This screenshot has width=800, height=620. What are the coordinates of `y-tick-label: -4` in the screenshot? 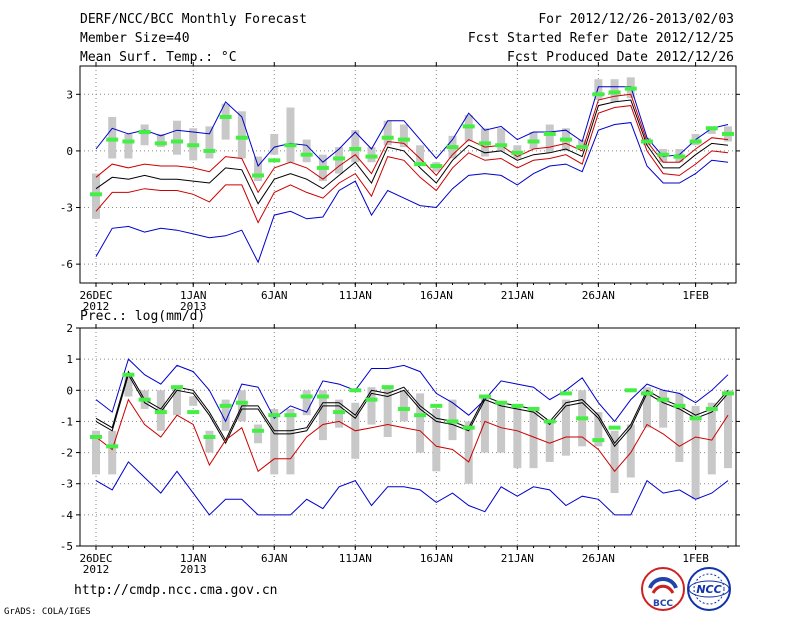 It's located at (67, 515).